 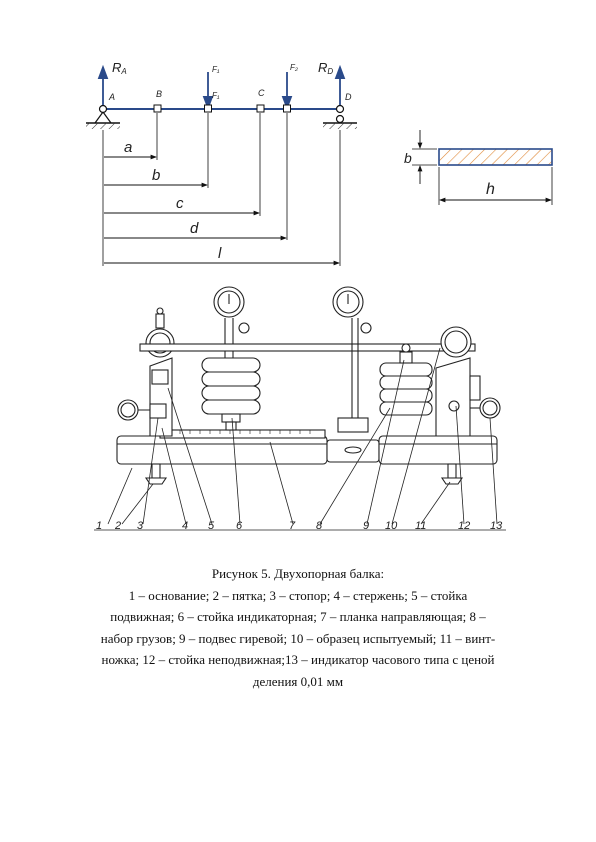 What do you see at coordinates (157, 108) in the screenshot?
I see `point-b-marker` at bounding box center [157, 108].